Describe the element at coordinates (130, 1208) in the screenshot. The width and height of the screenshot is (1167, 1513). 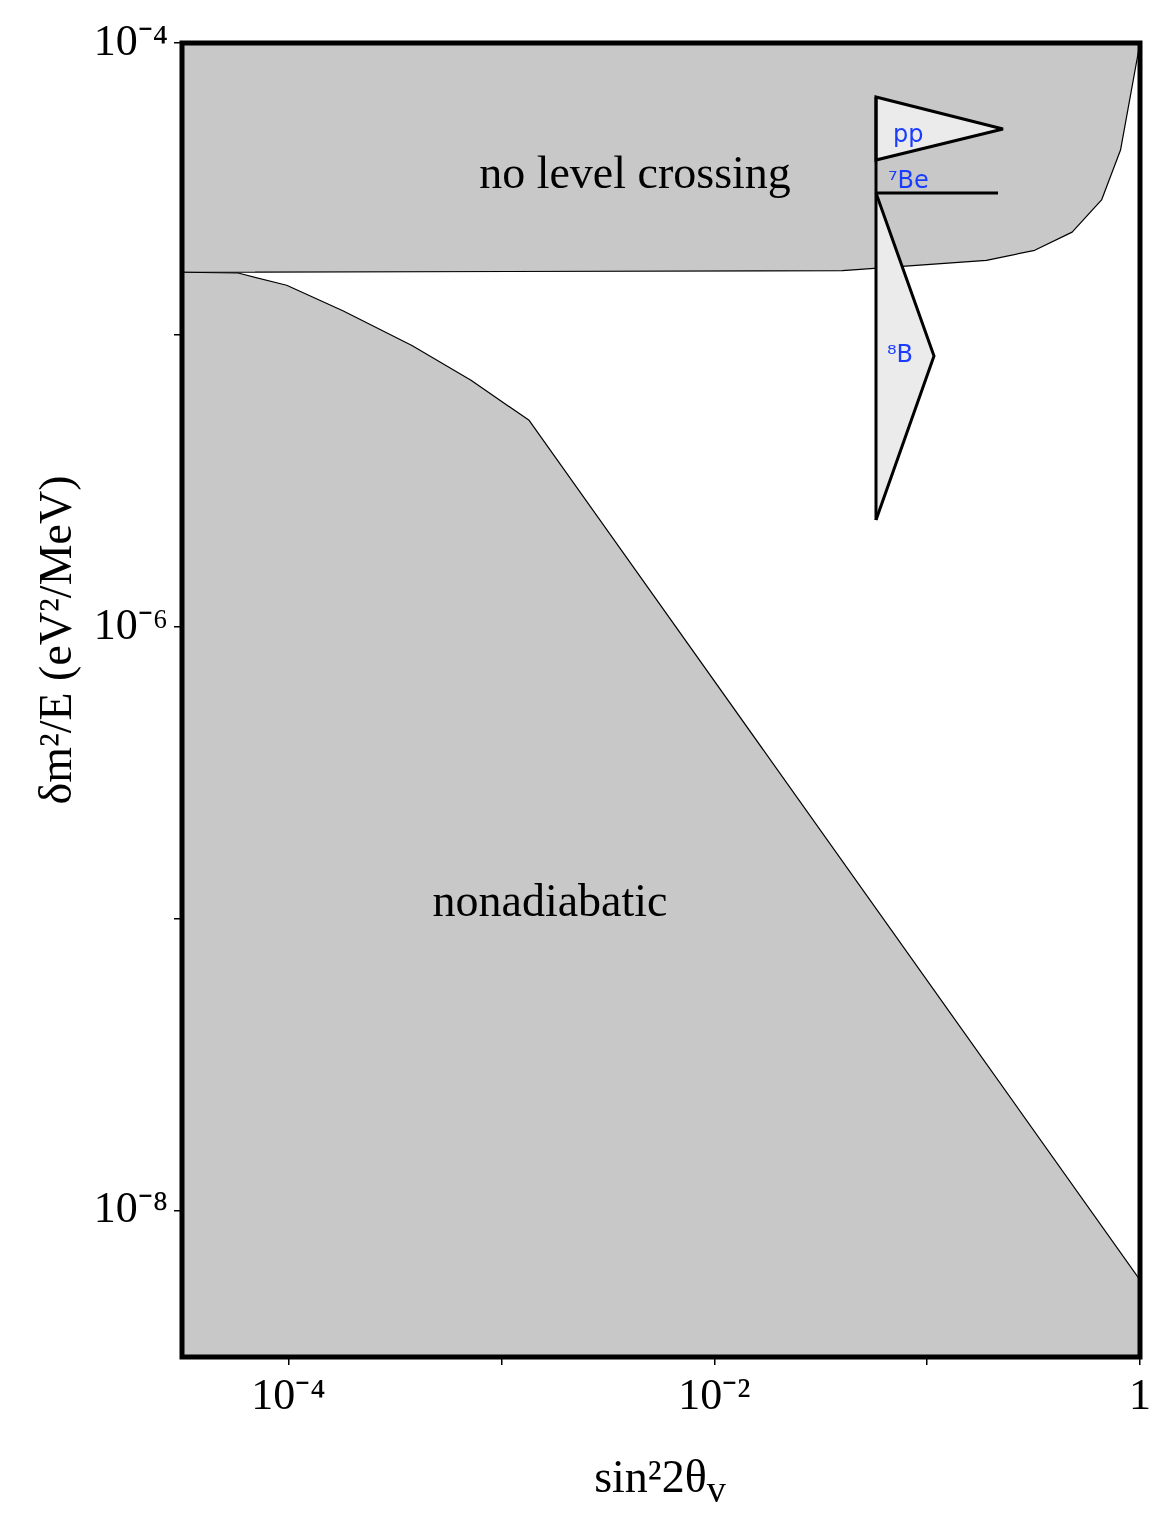
I see `y-tick-label: 10⁻⁸` at that location.